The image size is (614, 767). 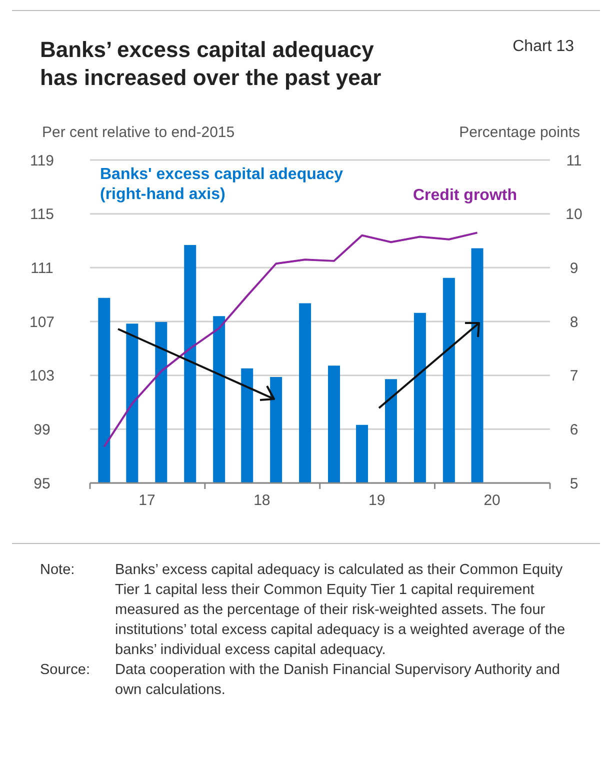 I want to click on y-tick-label: 103, so click(x=42, y=376).